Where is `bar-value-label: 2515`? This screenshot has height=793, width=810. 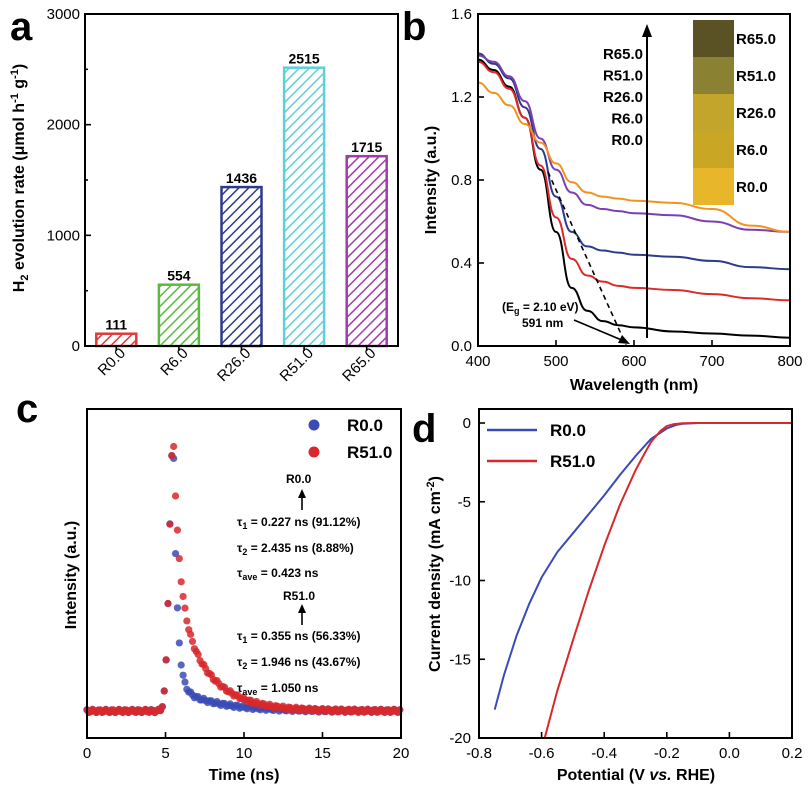 bar-value-label: 2515 is located at coordinates (304, 59).